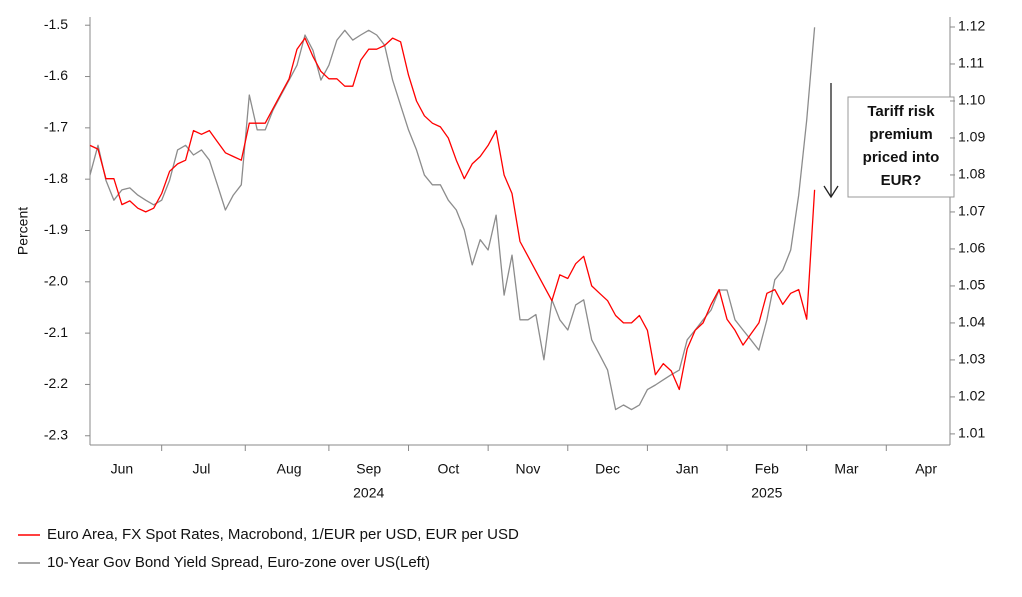 This screenshot has height=597, width=1022. I want to click on y2-tick-label: 1.05, so click(971, 285).